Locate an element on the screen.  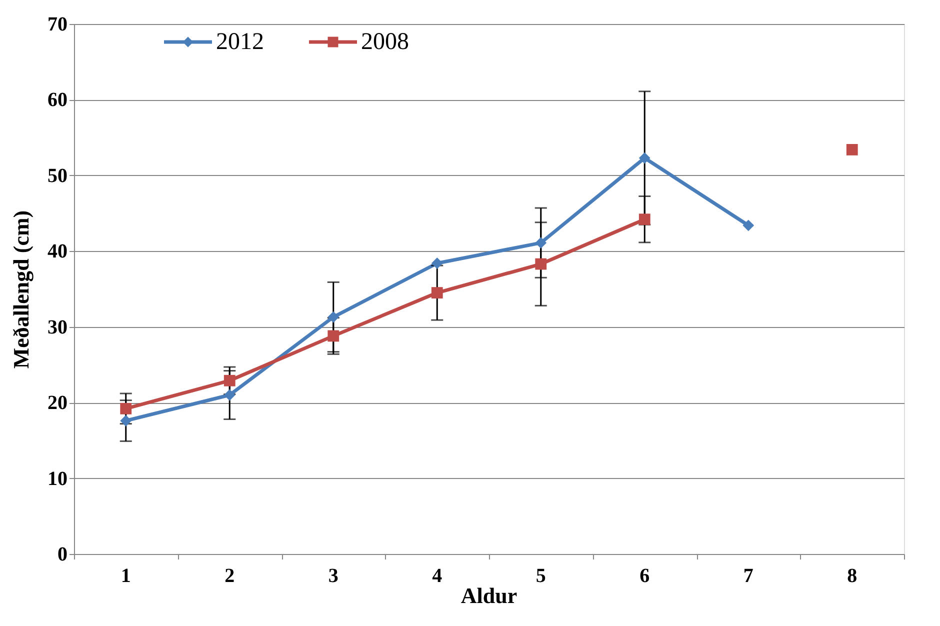
x-tick-label: 6 is located at coordinates (645, 576).